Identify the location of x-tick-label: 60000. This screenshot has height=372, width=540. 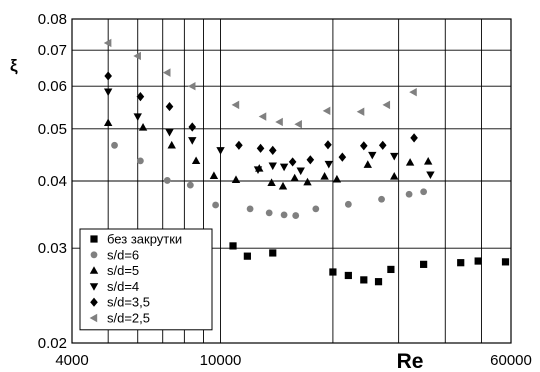
(511, 360).